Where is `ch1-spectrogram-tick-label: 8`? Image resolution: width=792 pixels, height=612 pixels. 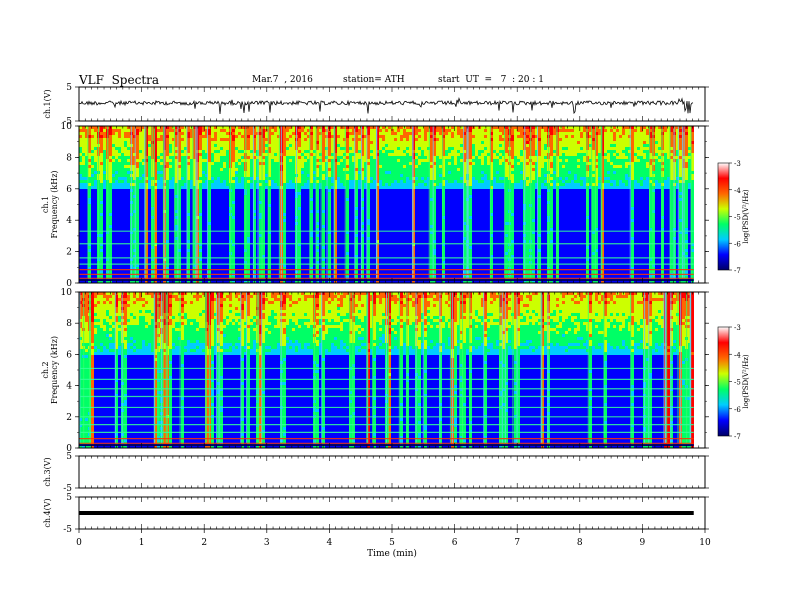
ch1-spectrogram-tick-label: 8 is located at coordinates (69, 158).